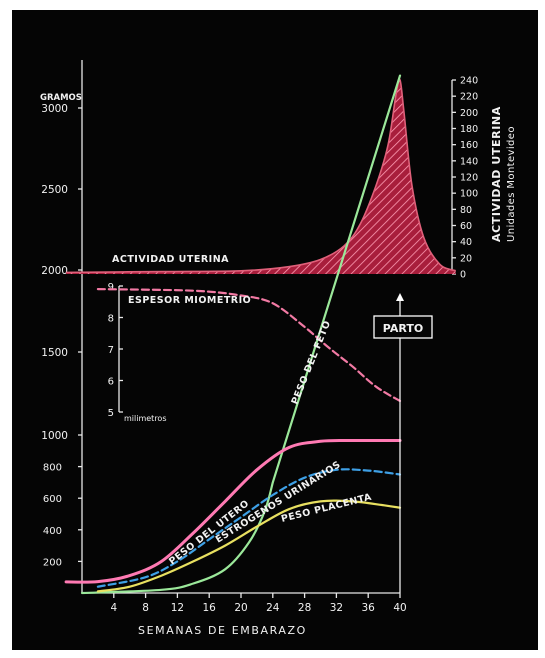 The height and width of the screenshot is (658, 545). What do you see at coordinates (466, 242) in the screenshot?
I see `right-tick-label: 40` at bounding box center [466, 242].